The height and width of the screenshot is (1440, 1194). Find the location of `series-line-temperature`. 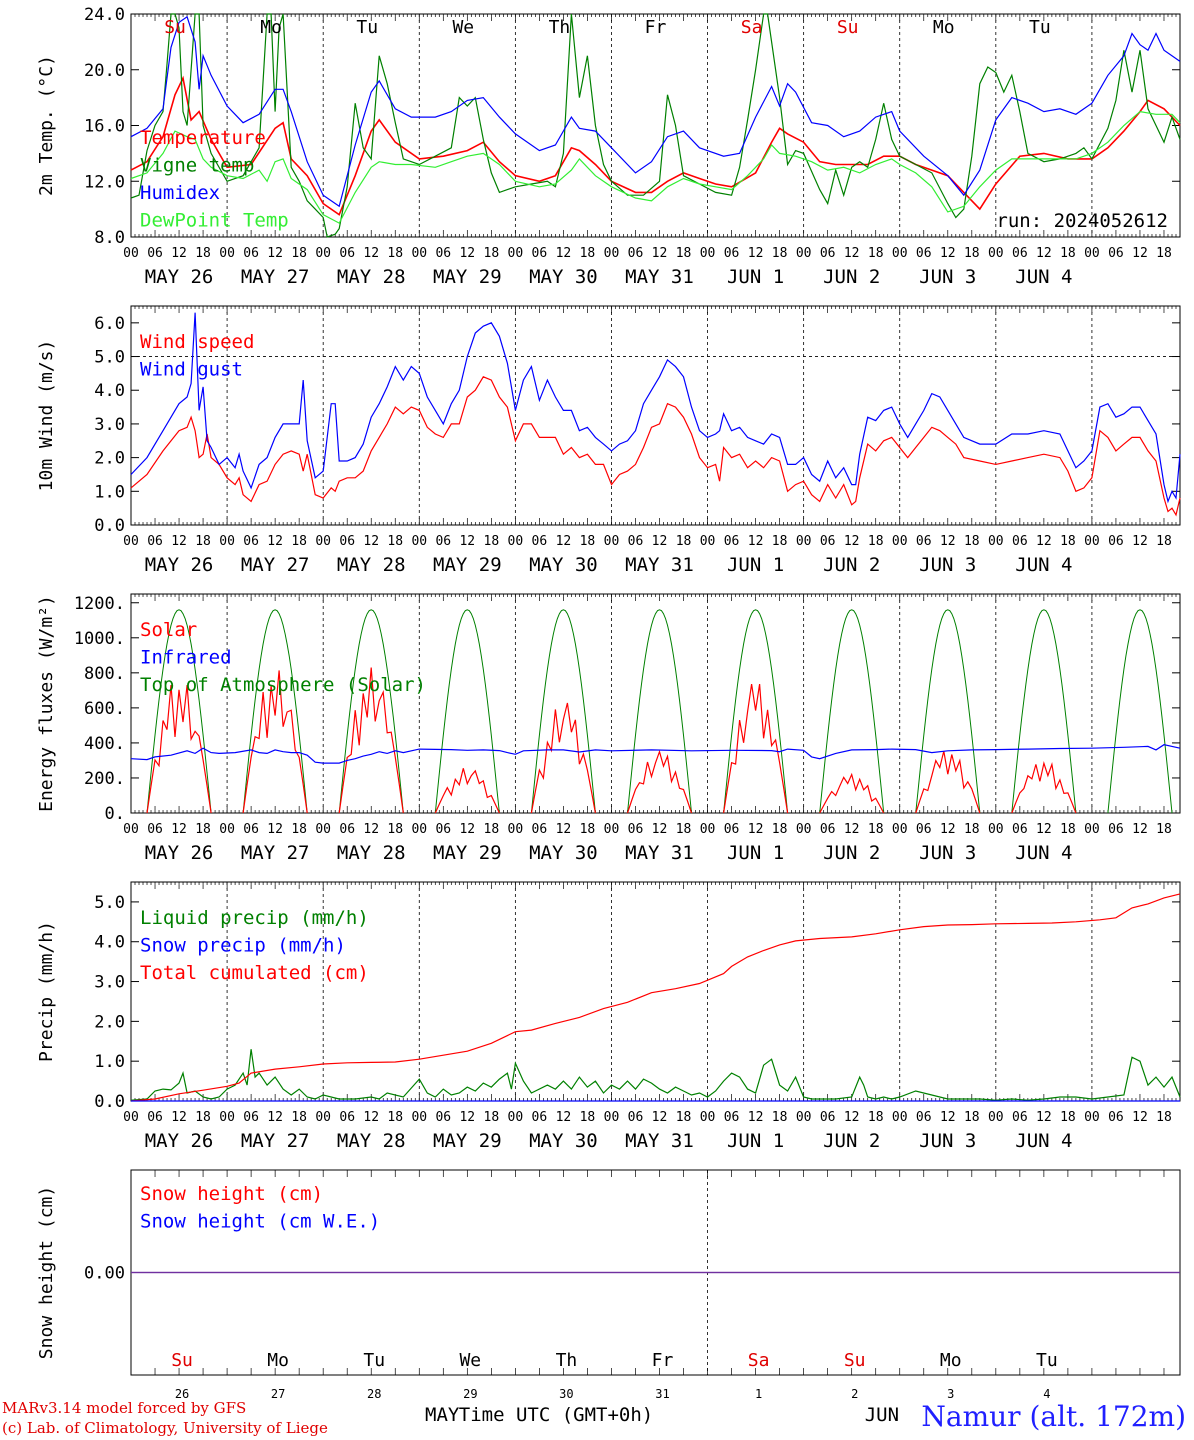

series-line-temperature is located at coordinates (655, 145).